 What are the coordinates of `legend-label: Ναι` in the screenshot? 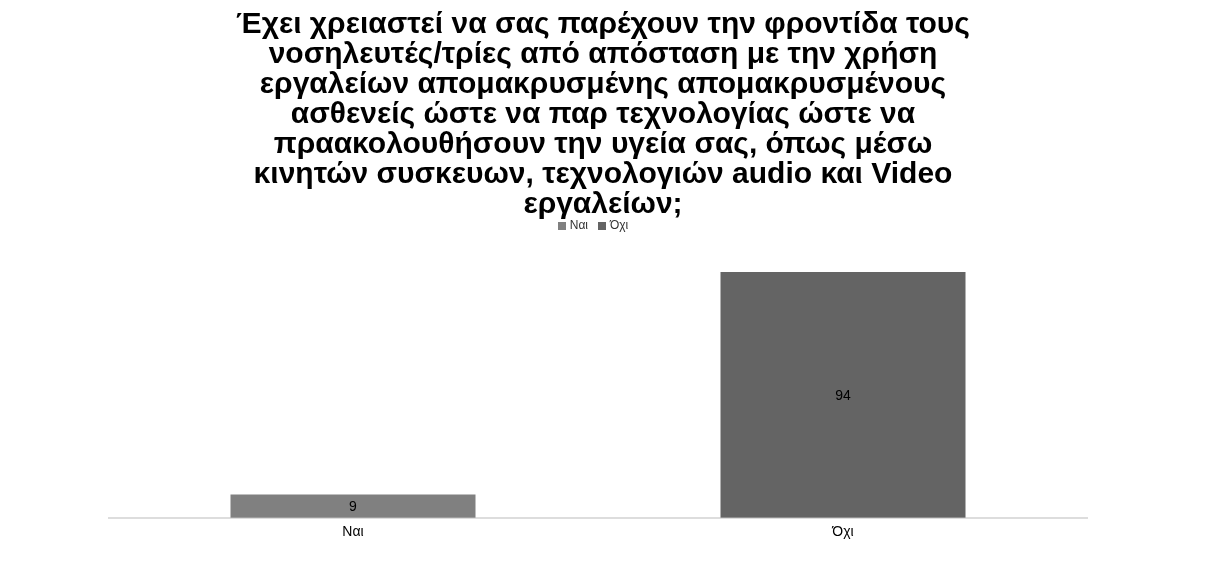 It's located at (578, 225).